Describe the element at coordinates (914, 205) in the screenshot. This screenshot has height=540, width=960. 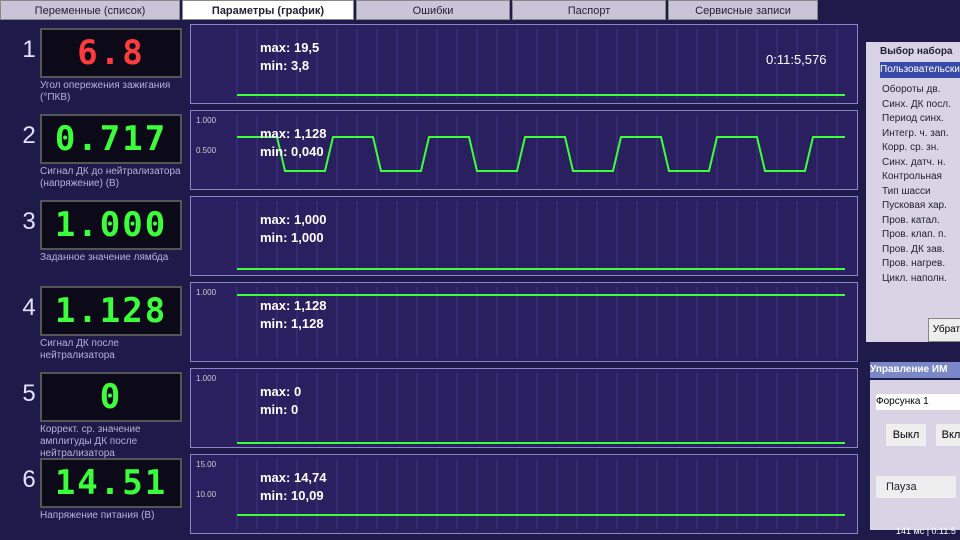
I see `checkbox-item: Пусковая хар.` at that location.